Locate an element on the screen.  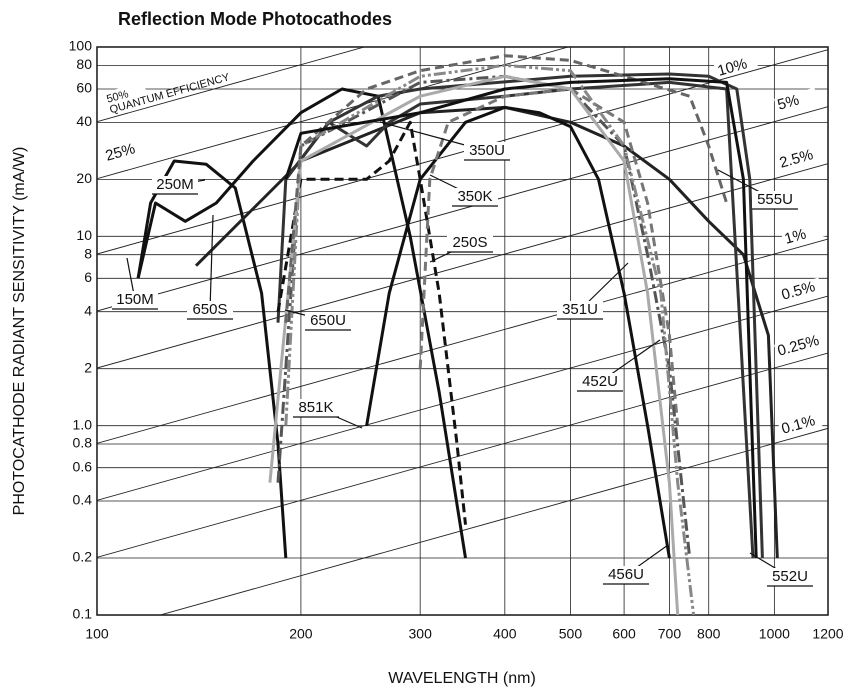
x-tick-label: 300 is located at coordinates (421, 634).